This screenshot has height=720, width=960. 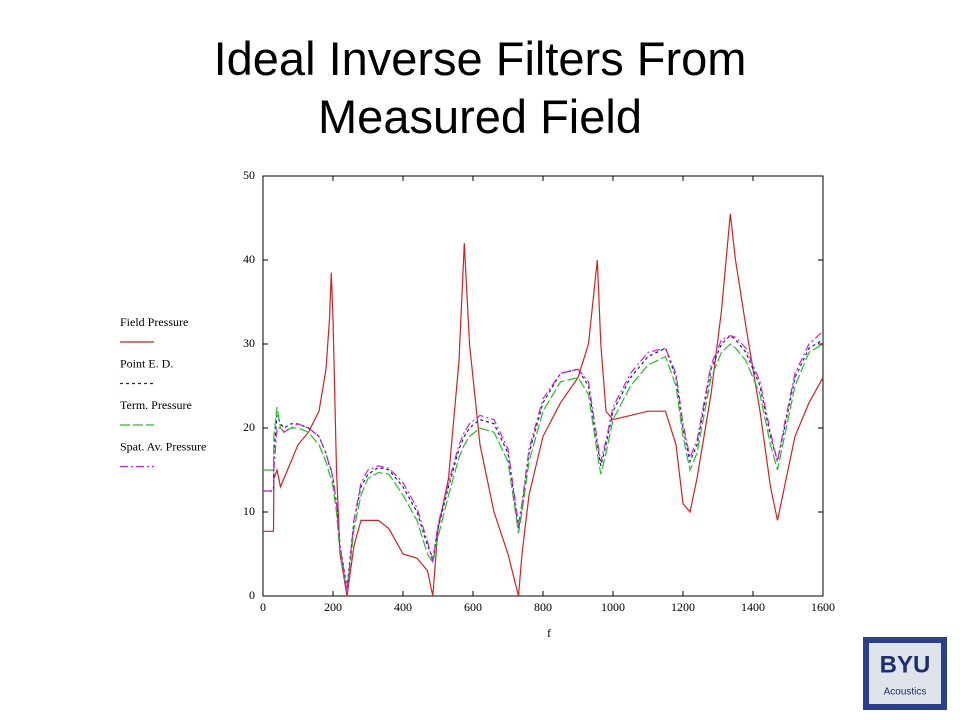 What do you see at coordinates (163, 446) in the screenshot?
I see `legend-label: Spat. Av. Pressure` at bounding box center [163, 446].